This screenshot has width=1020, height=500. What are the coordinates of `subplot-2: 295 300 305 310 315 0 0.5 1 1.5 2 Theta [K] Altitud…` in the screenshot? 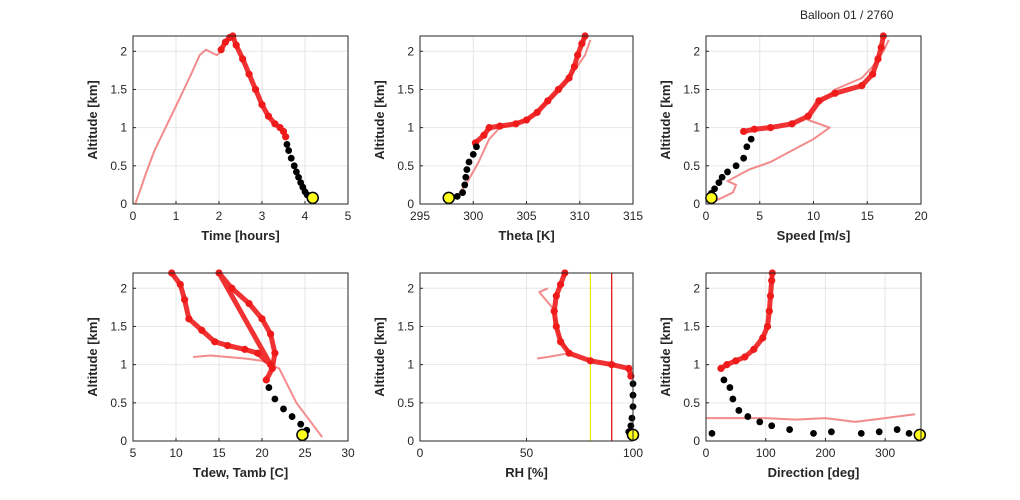 It's located at (507, 137).